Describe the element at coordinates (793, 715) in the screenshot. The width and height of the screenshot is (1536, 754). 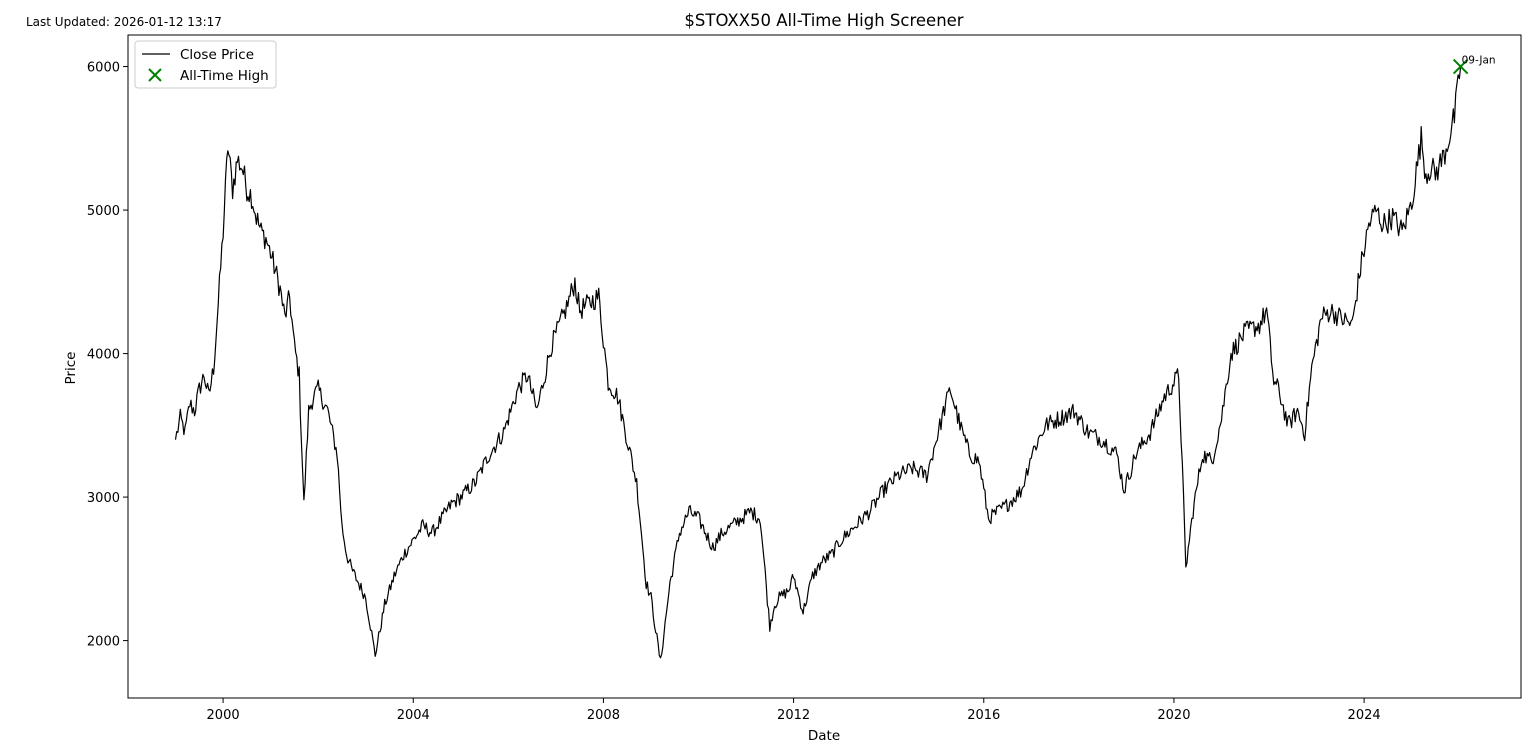
I see `x-tick-label: 2012` at that location.